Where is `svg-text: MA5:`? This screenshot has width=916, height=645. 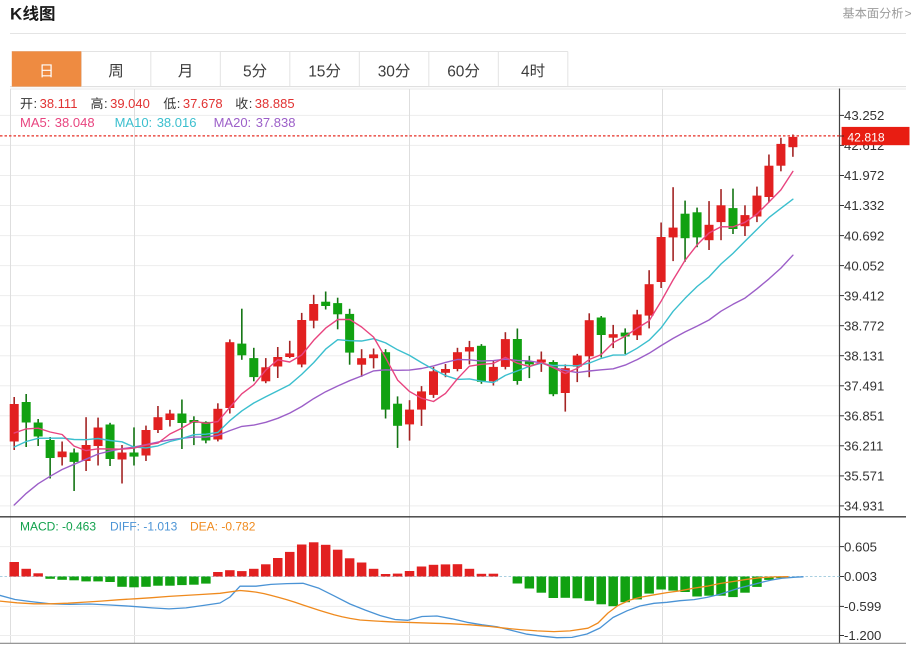 svg-text: MA5: is located at coordinates (35, 122).